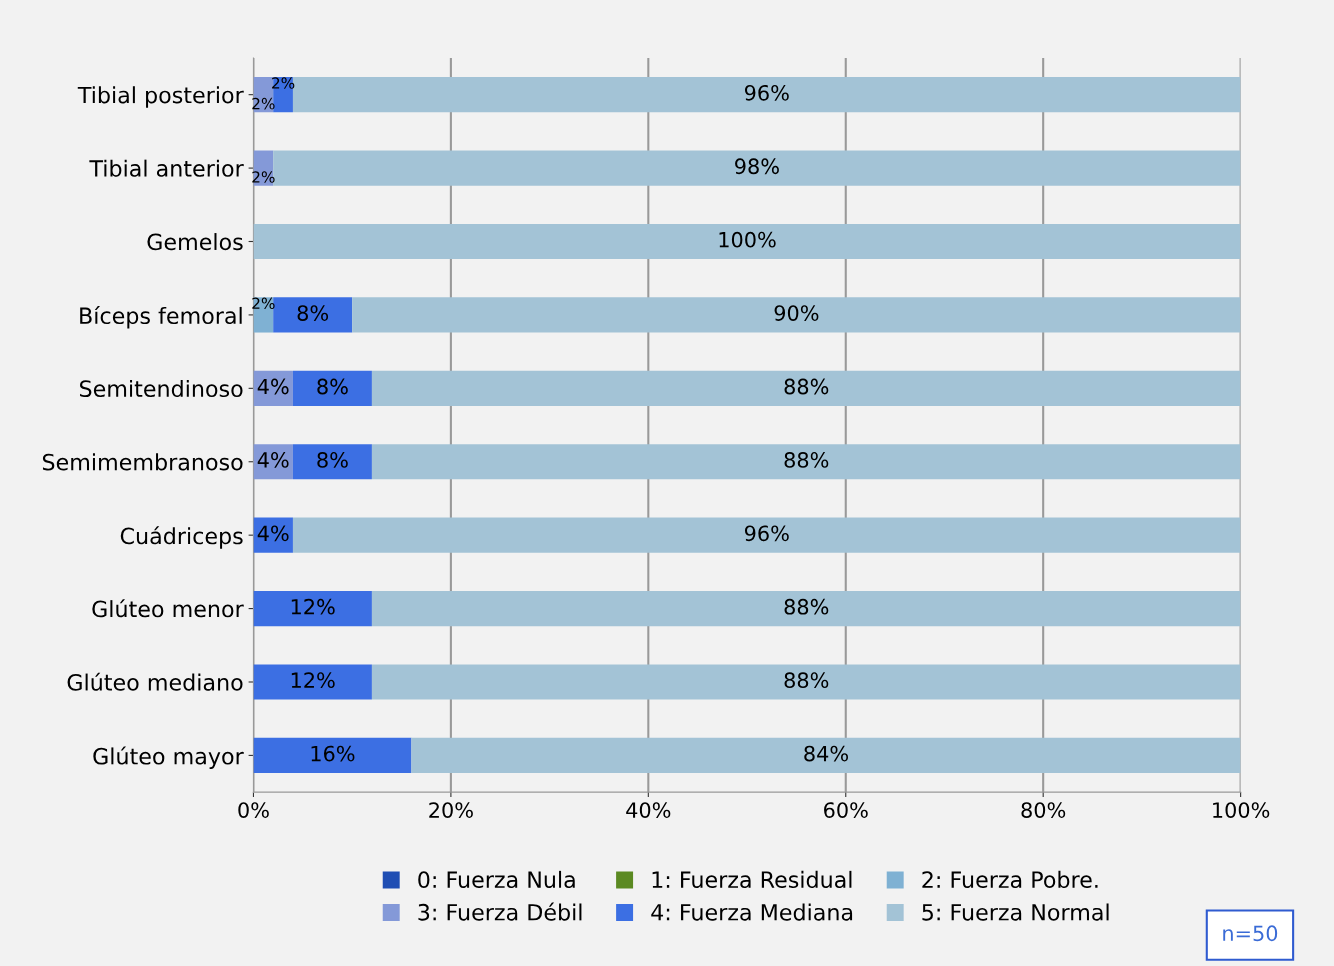  What do you see at coordinates (648, 810) in the screenshot?
I see `x-tick-label: 40%` at bounding box center [648, 810].